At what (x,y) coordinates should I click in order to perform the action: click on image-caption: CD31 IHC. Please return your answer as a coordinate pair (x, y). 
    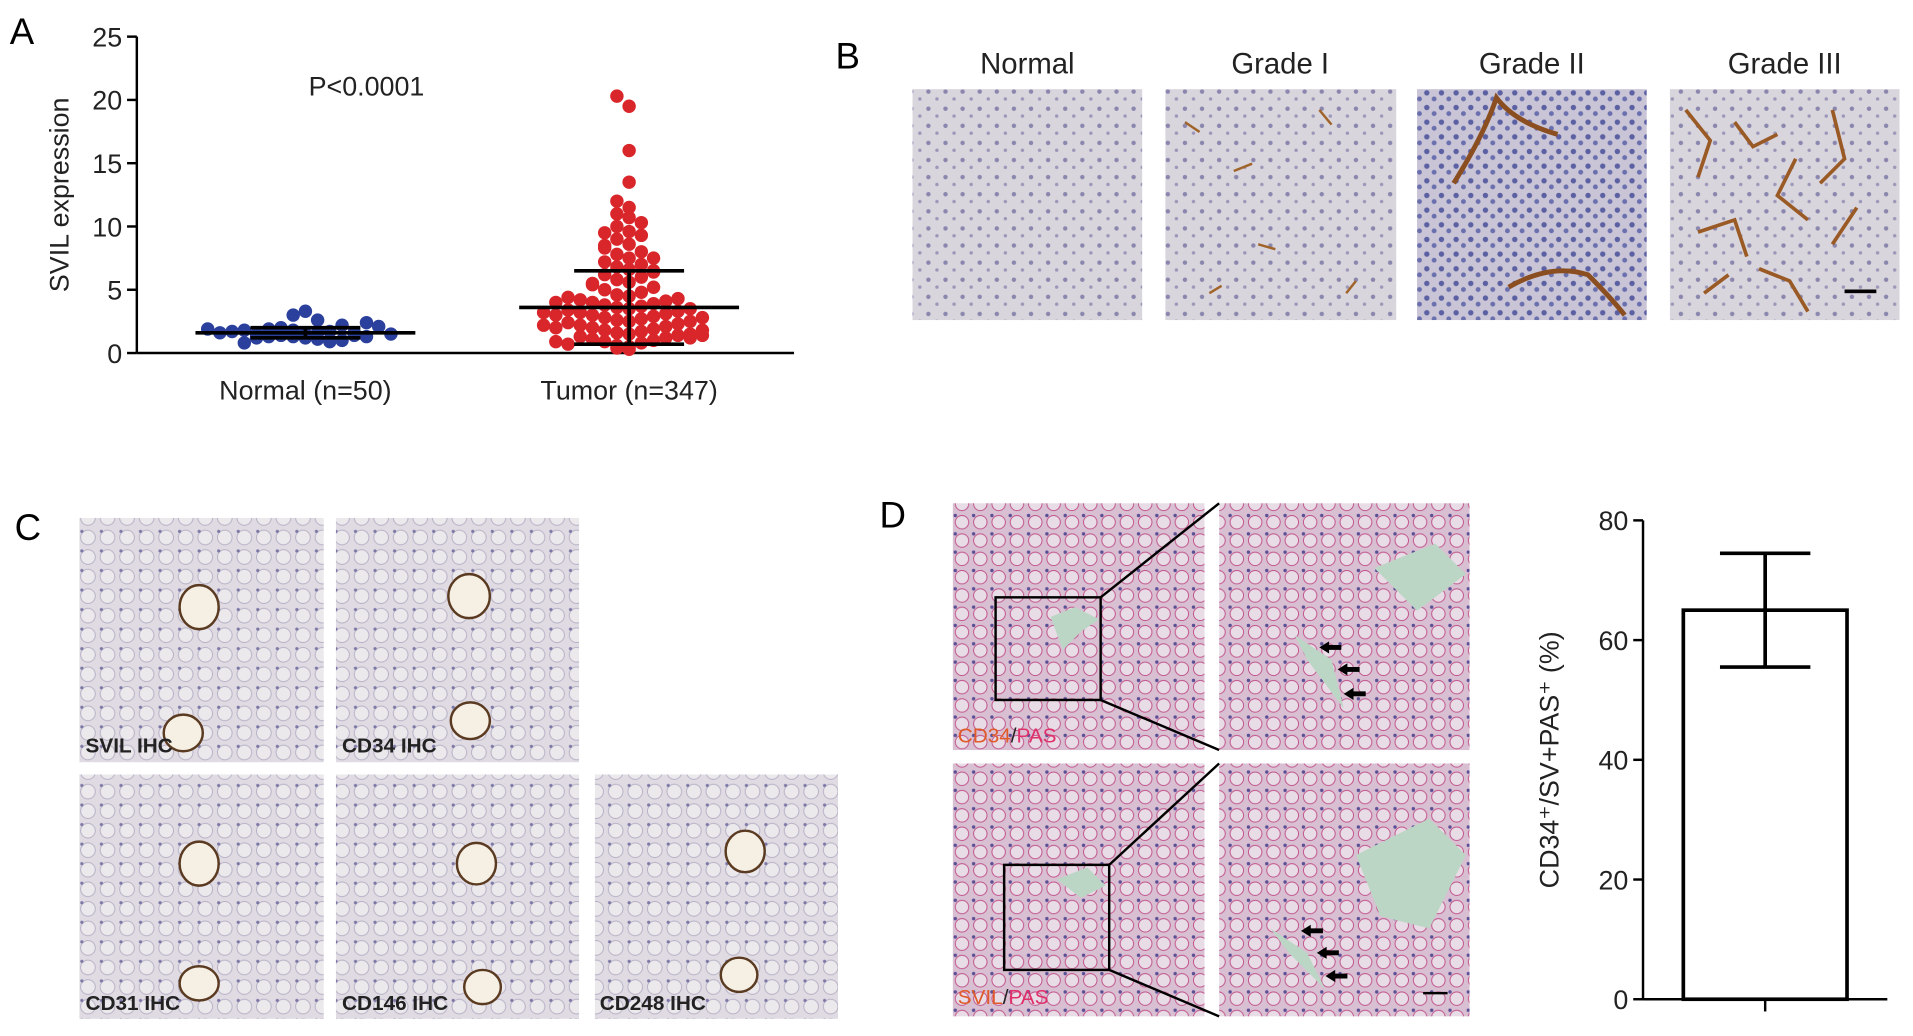
    Looking at the image, I should click on (133, 1003).